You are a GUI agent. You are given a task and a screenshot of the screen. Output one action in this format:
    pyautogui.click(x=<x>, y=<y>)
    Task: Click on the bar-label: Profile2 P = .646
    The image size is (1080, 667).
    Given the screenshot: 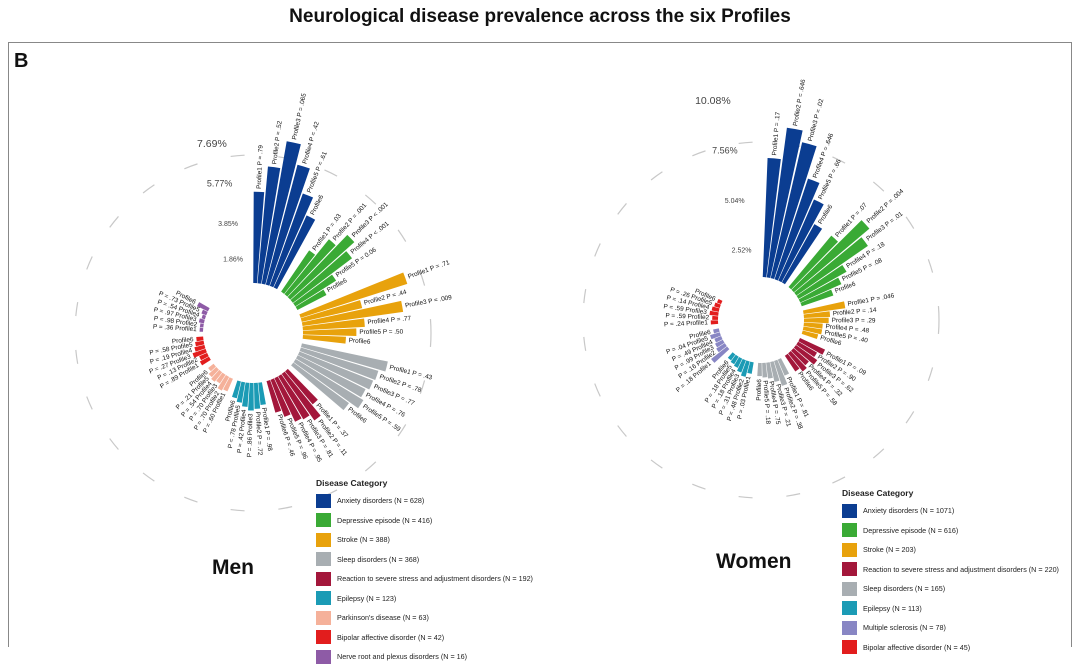 What is the action you would take?
    pyautogui.click(x=799, y=102)
    